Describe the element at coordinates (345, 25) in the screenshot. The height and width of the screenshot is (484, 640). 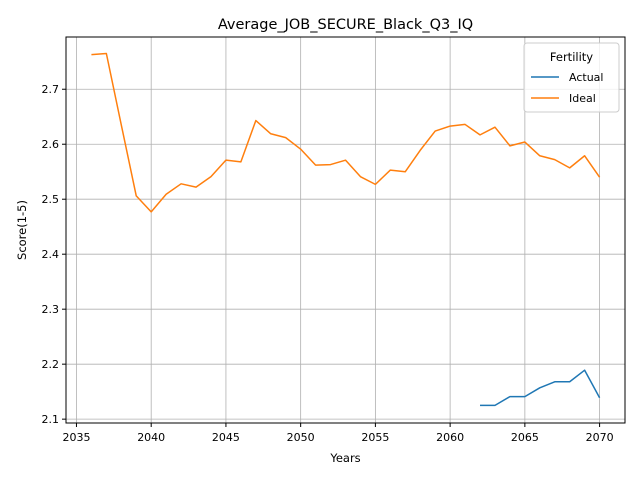
I see `chart-title: Average_JOB_SECURE_Black_Q3_IQ` at that location.